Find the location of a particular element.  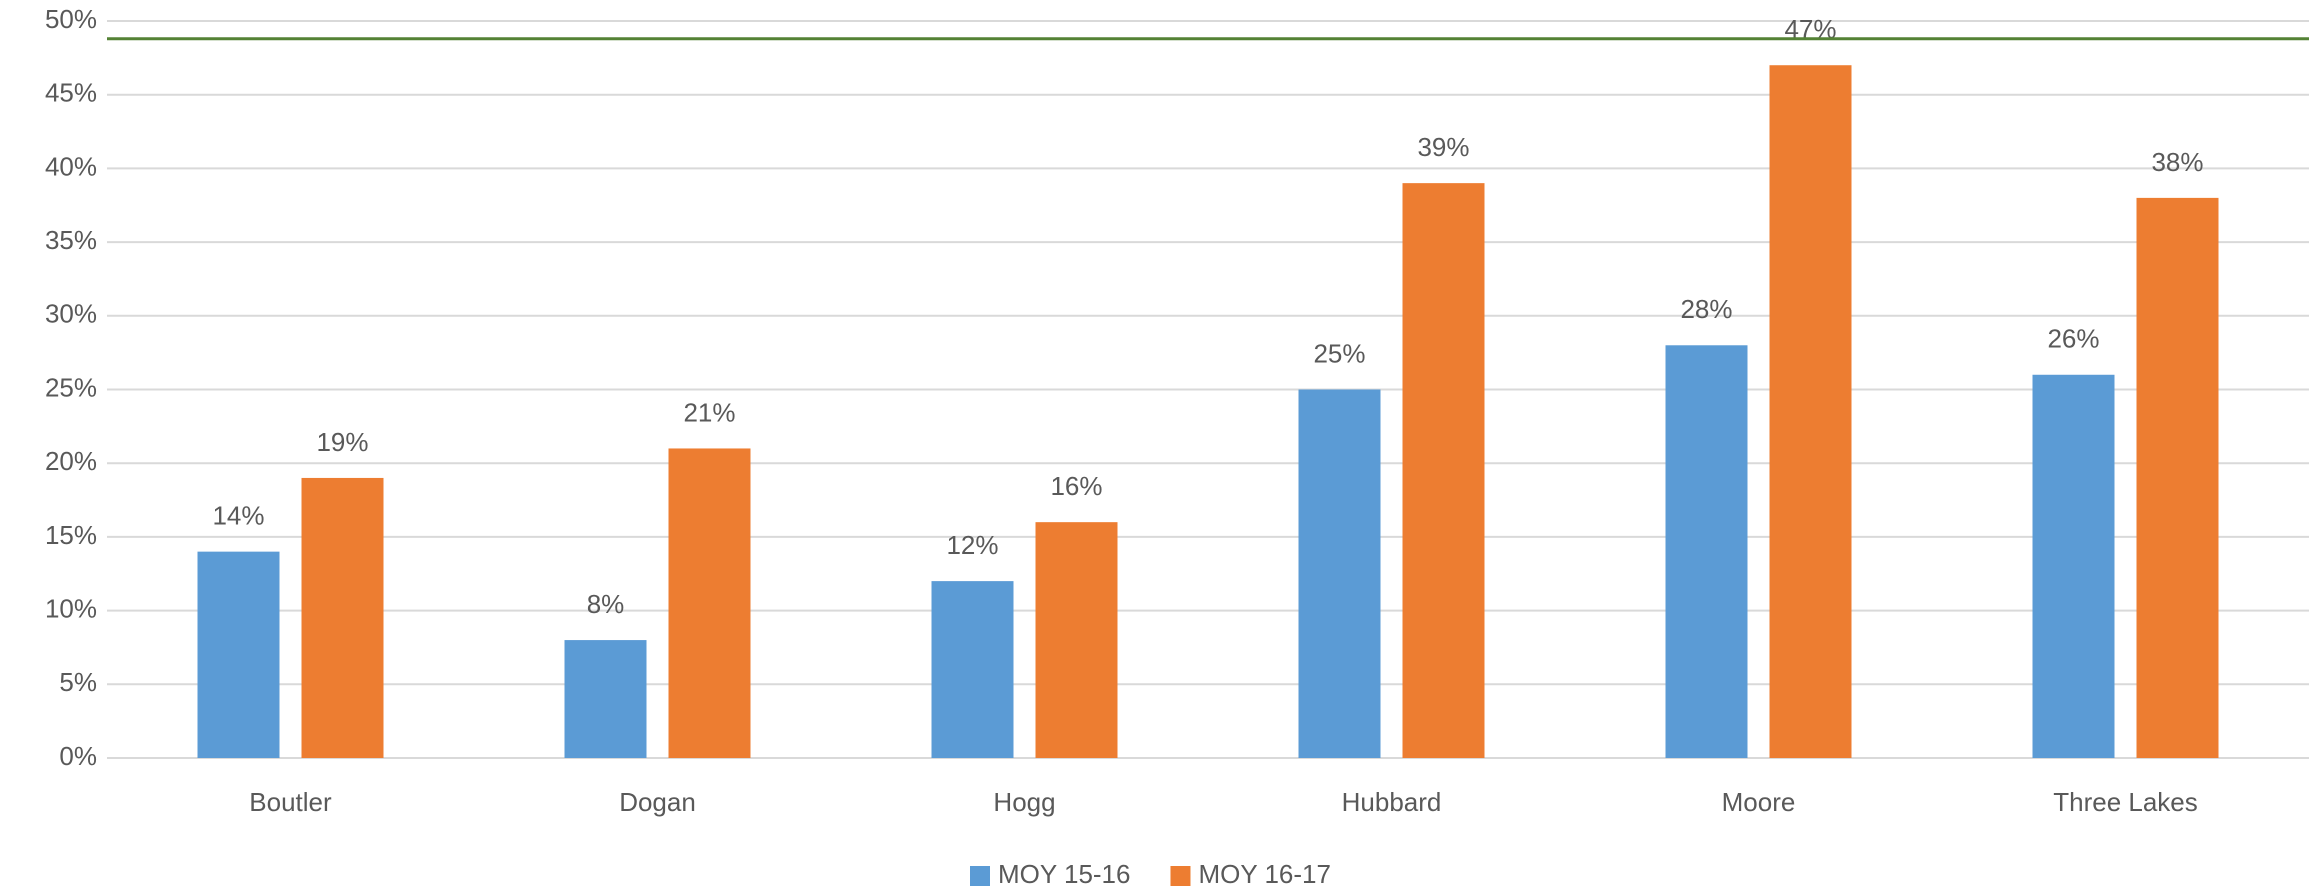

value-label: 21% is located at coordinates (709, 412).